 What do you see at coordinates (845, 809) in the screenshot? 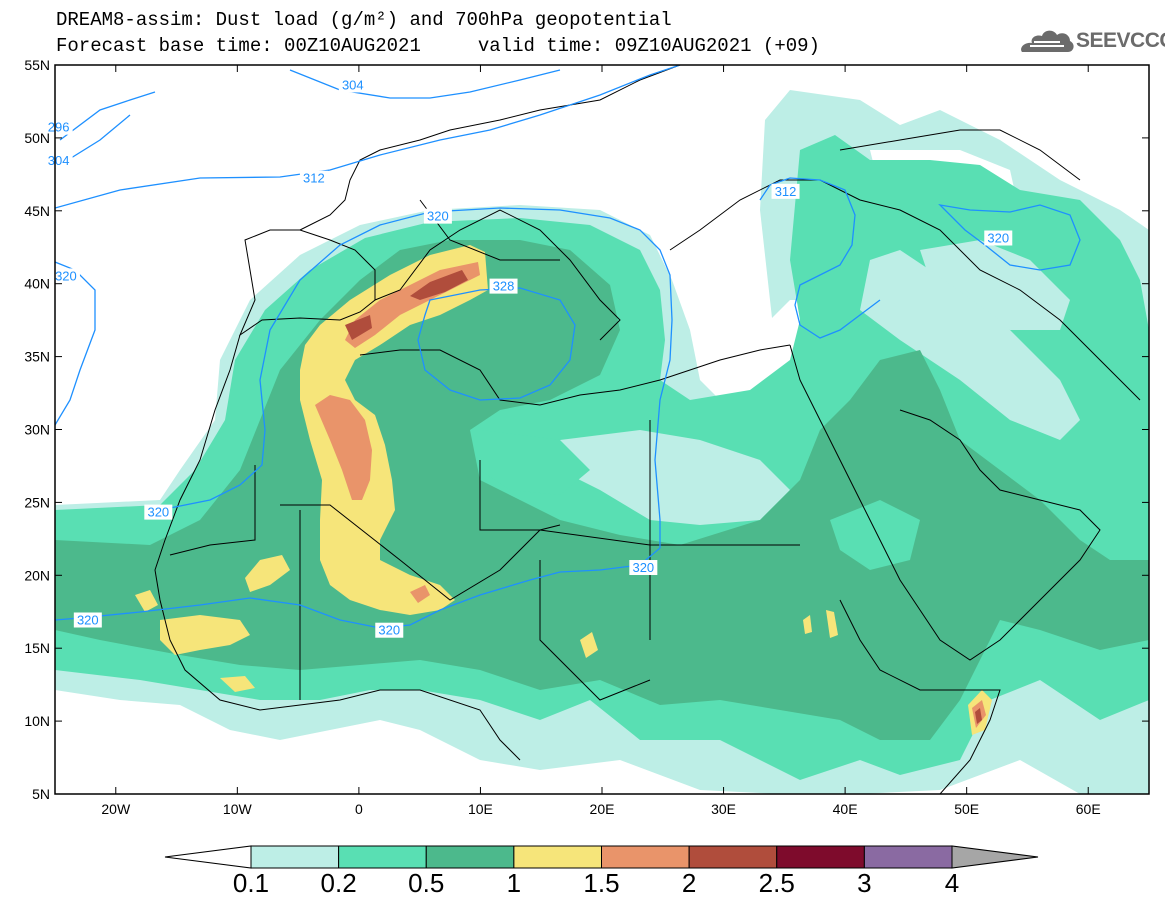
I see `lon-tick-label: 40E` at bounding box center [845, 809].